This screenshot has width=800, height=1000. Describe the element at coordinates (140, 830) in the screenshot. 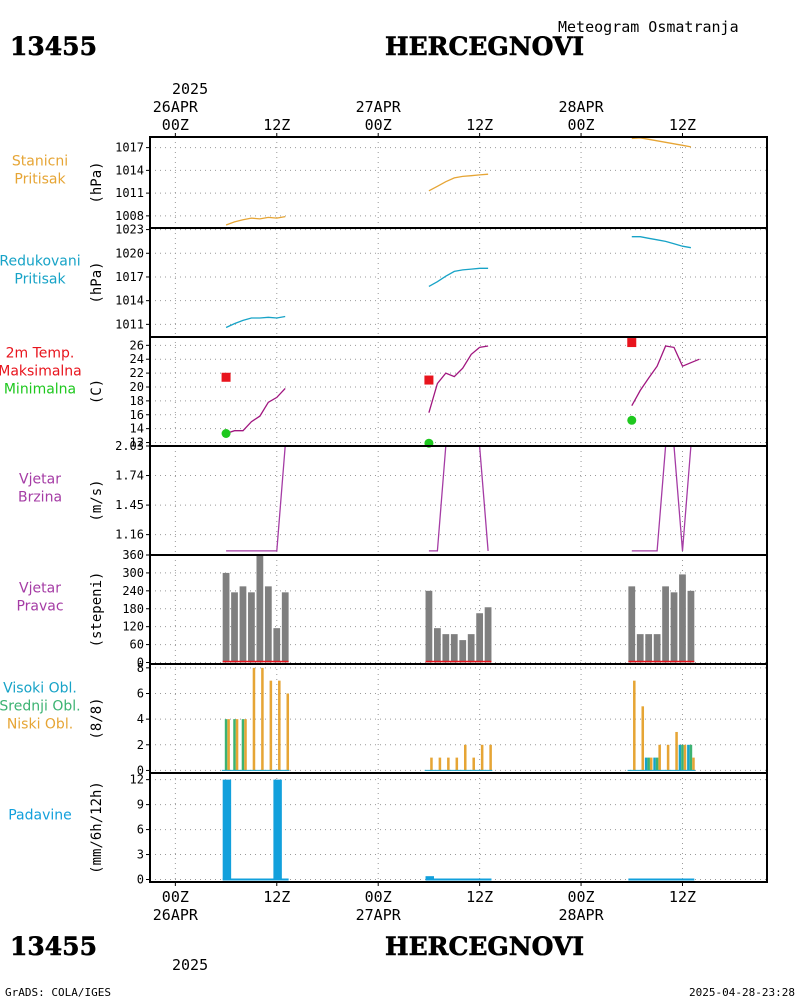

I see `y-tick-label: 6` at that location.